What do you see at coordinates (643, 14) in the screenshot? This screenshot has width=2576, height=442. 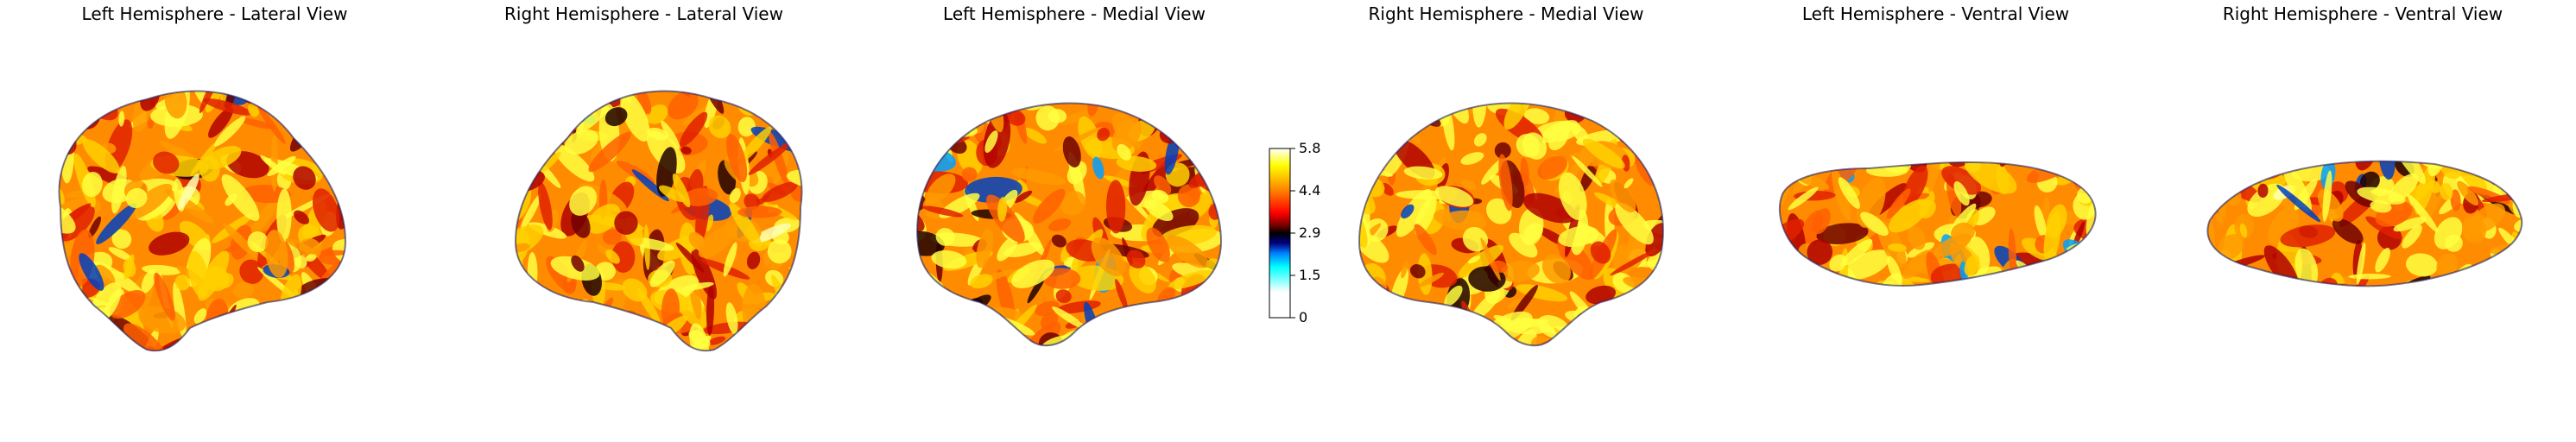 I see `panel-title: Right Hemisphere - Lateral View` at bounding box center [643, 14].